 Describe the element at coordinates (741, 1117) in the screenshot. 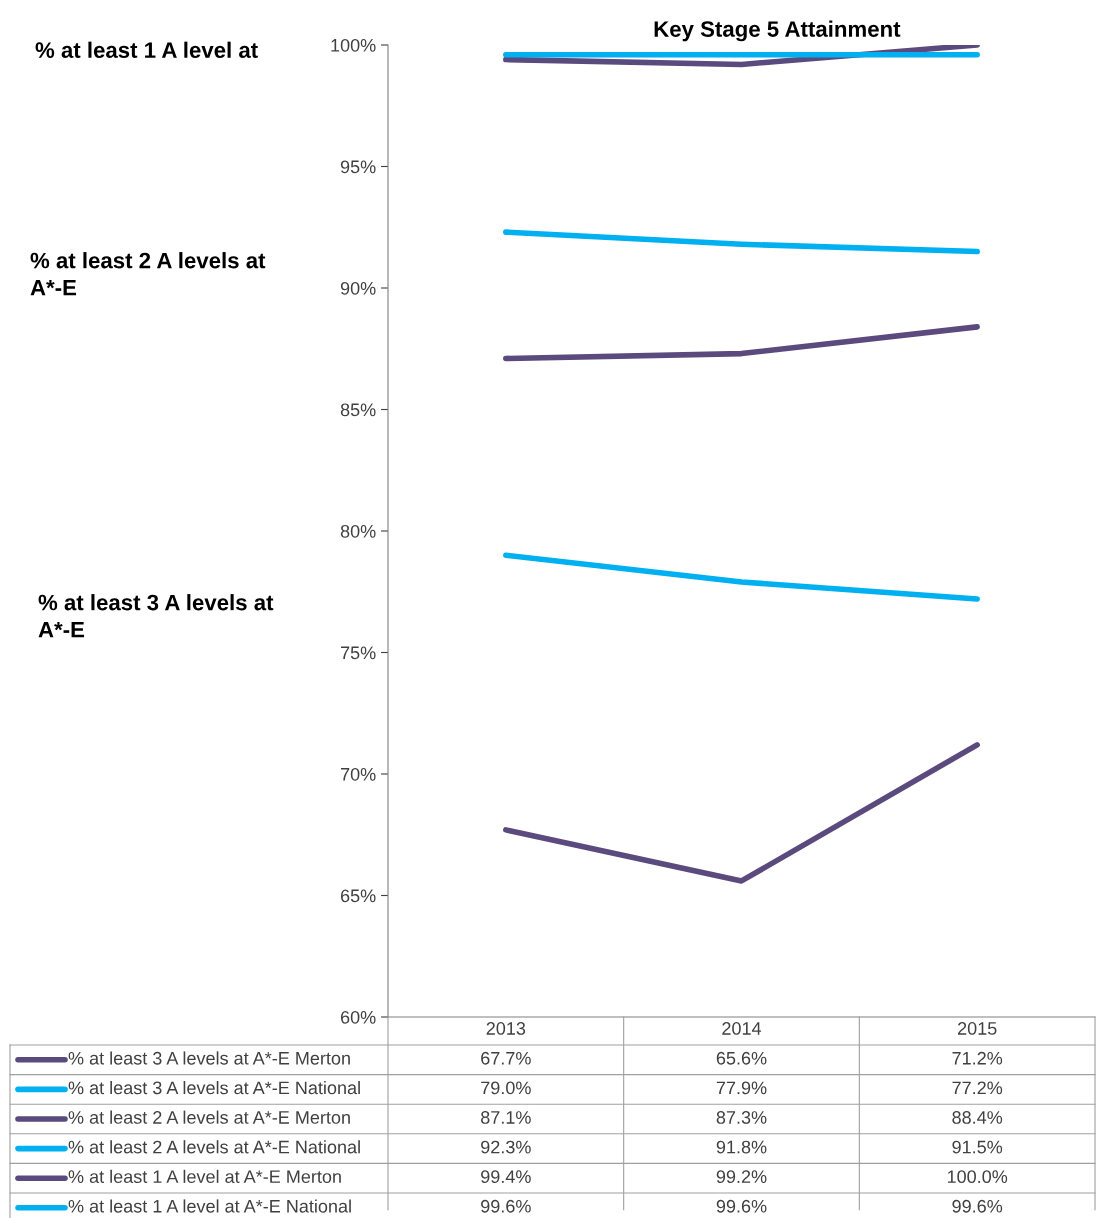

I see `data-label: 87.3%` at that location.